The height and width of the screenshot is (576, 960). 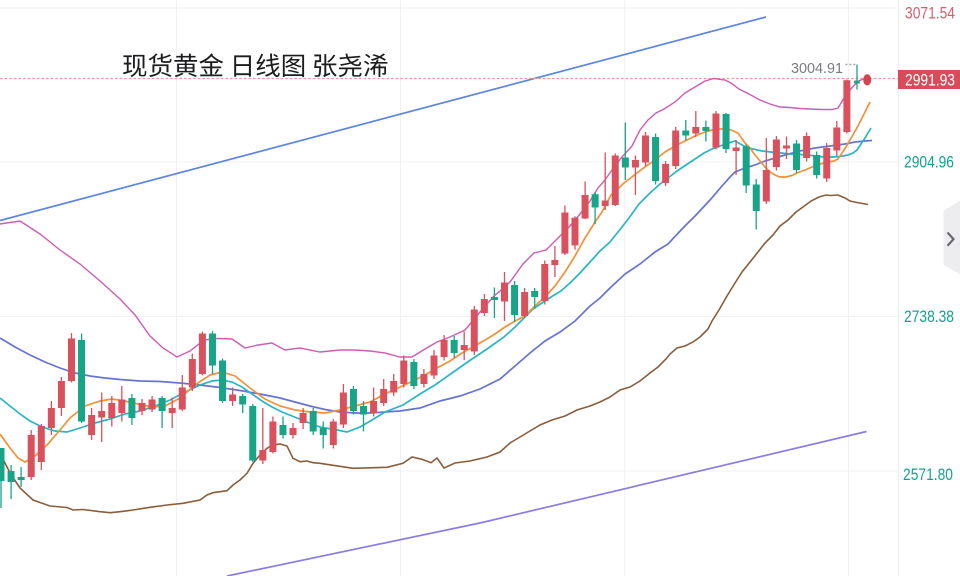 I want to click on svg-text: 3071.54, so click(x=930, y=14).